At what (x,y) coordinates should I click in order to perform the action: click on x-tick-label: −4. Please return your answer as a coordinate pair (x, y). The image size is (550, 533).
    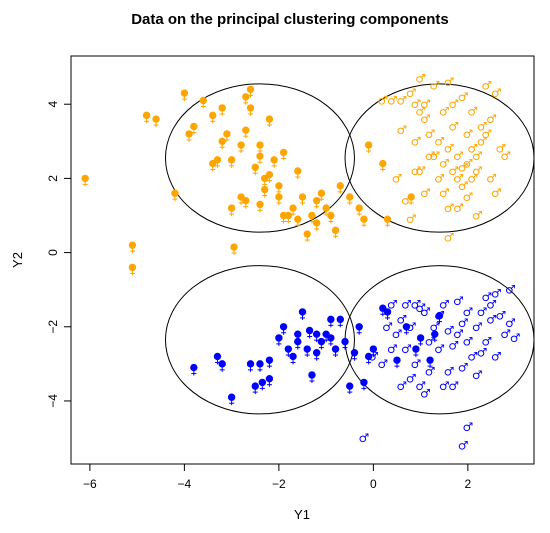
    Looking at the image, I should click on (185, 484).